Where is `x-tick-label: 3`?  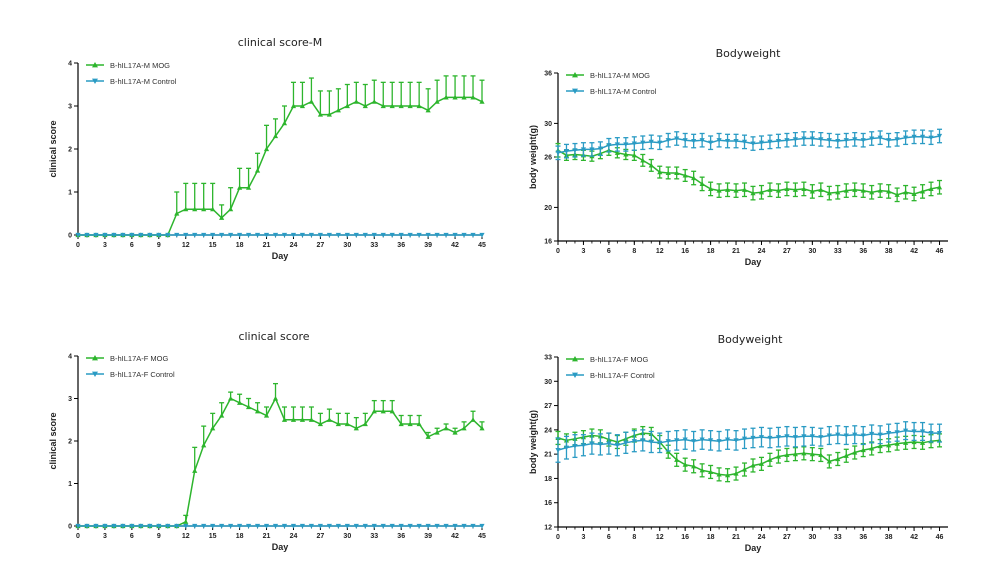 x-tick-label: 3 is located at coordinates (105, 245).